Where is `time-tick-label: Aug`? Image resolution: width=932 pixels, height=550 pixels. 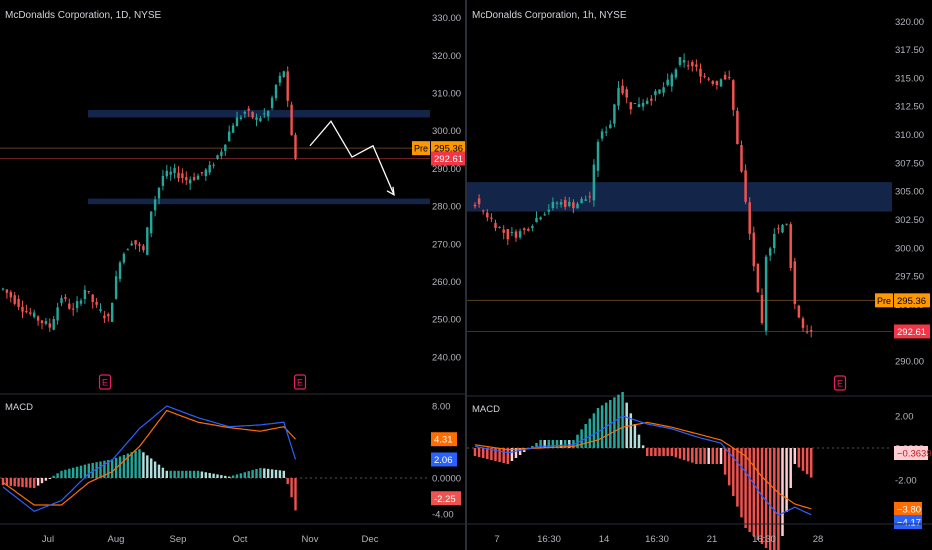
time-tick-label: Aug is located at coordinates (116, 539).